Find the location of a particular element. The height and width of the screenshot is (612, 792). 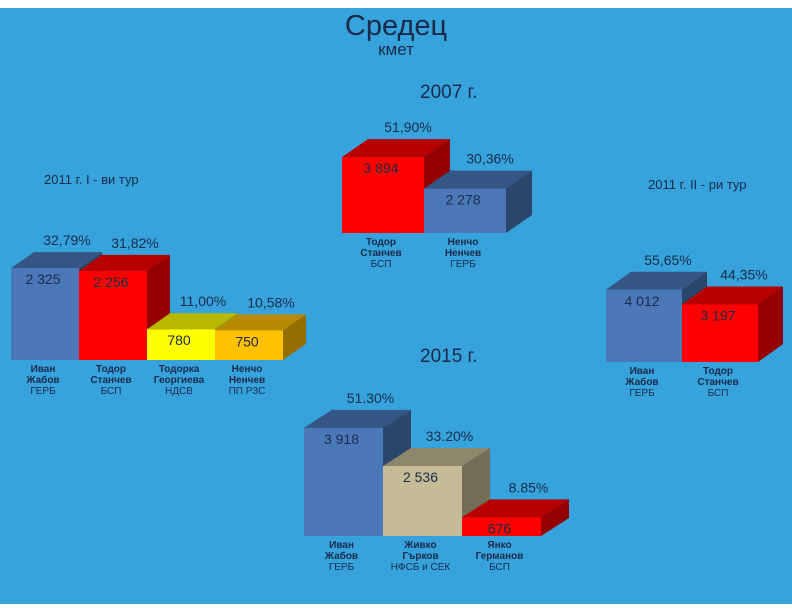

value-label: 780 is located at coordinates (179, 340).